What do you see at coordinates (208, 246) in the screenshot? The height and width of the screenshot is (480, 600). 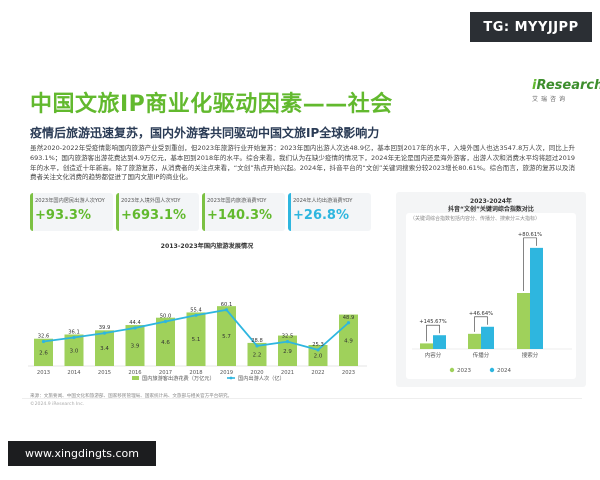 I see `main-chart-title: 2013-2023年国内旅游发展情况` at bounding box center [208, 246].